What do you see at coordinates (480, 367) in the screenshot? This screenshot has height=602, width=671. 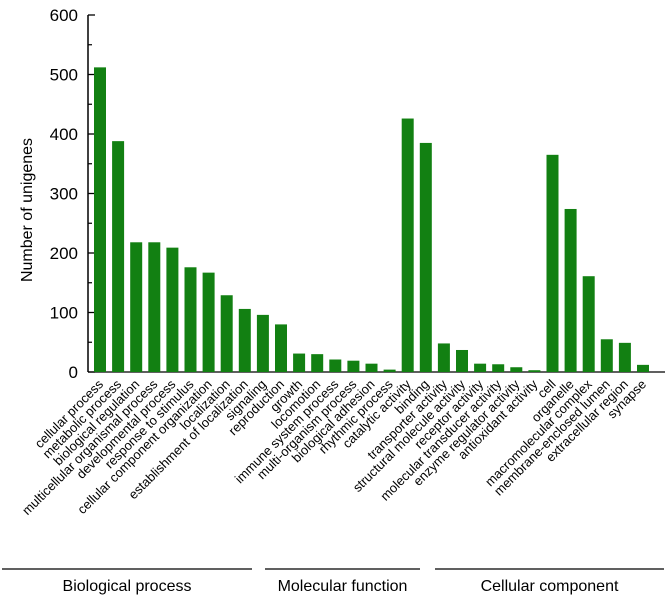 I see `bar-receptor-activity` at bounding box center [480, 367].